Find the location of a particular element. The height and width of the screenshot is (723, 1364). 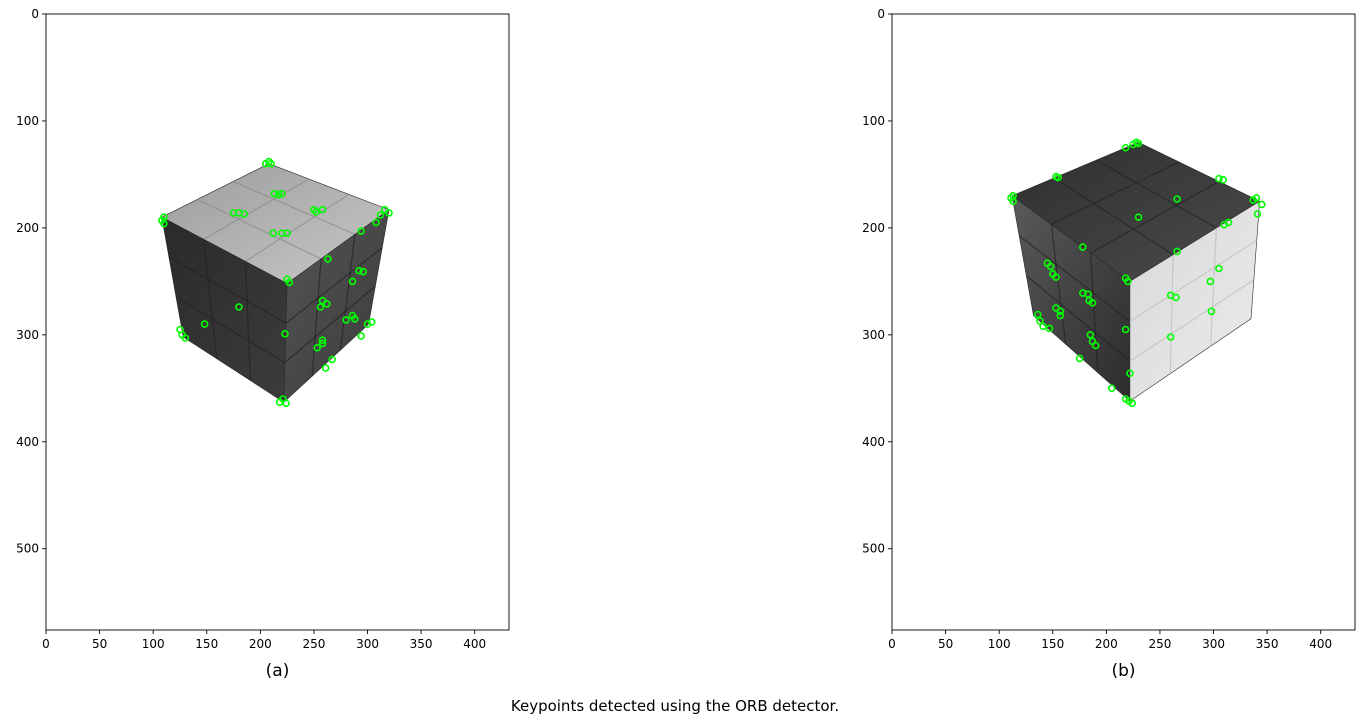

x-tick-label: 350 is located at coordinates (421, 644).